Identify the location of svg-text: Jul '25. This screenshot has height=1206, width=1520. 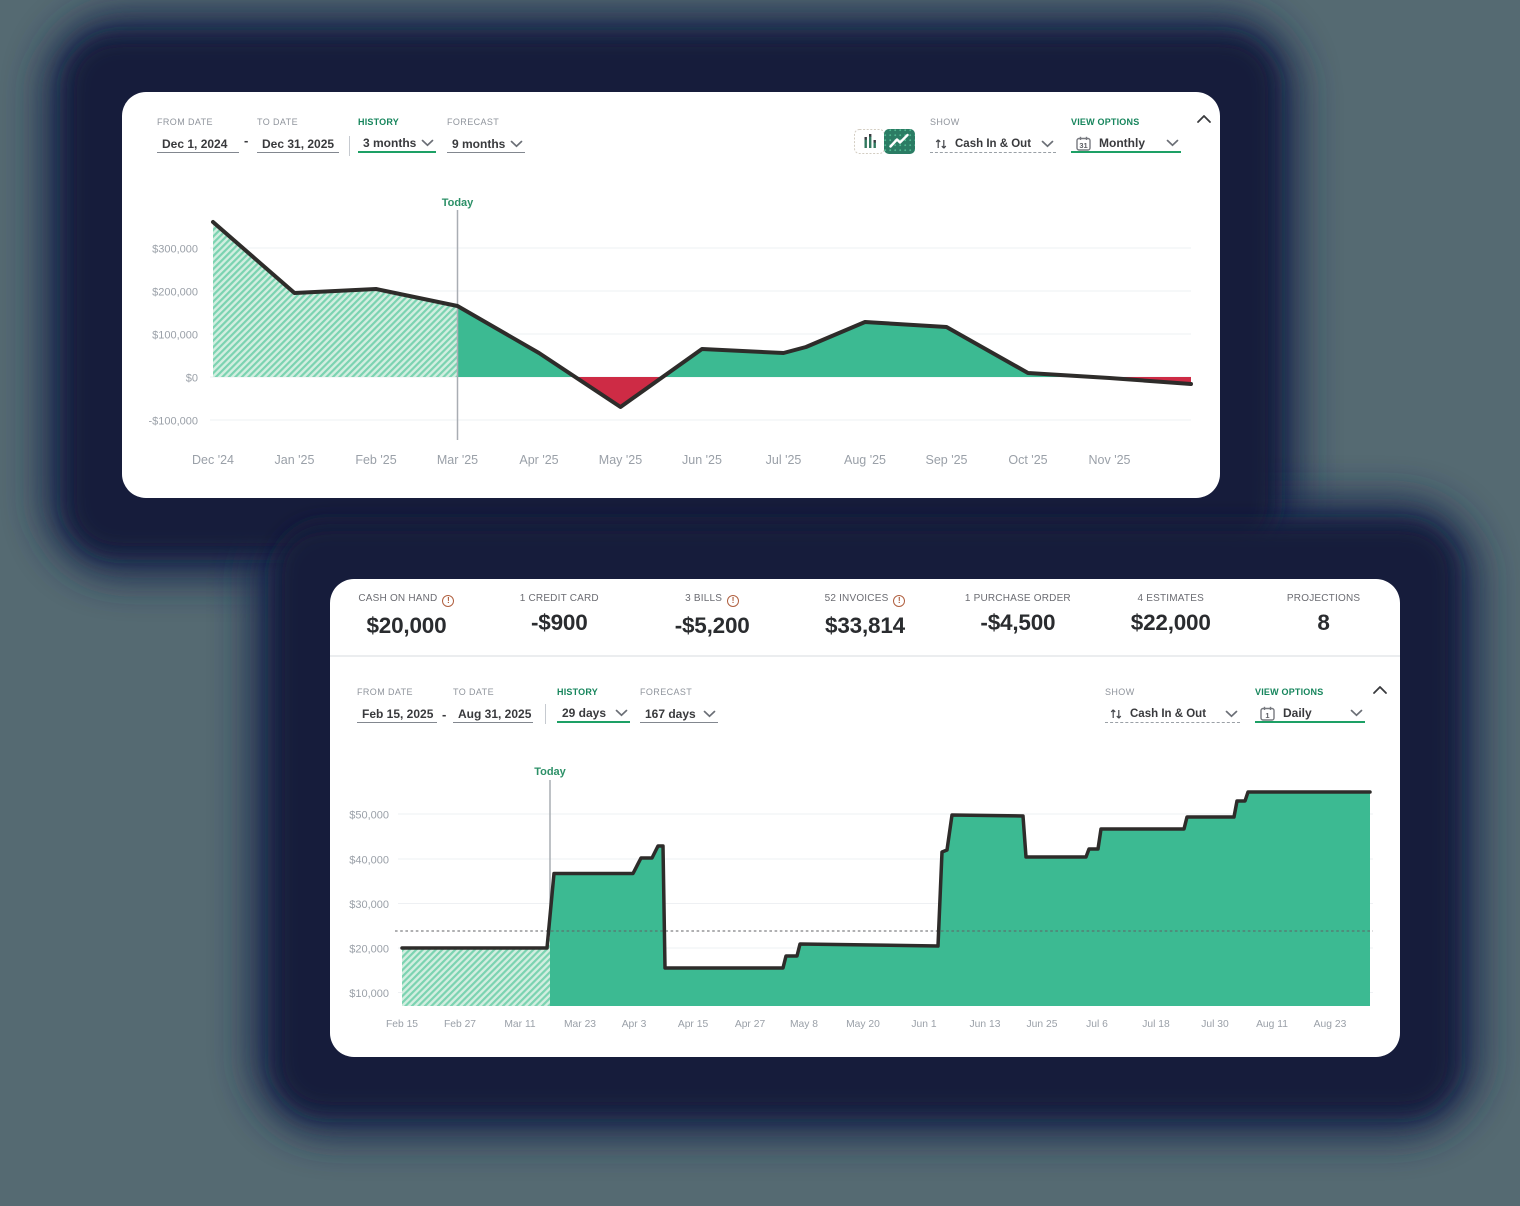
(784, 460).